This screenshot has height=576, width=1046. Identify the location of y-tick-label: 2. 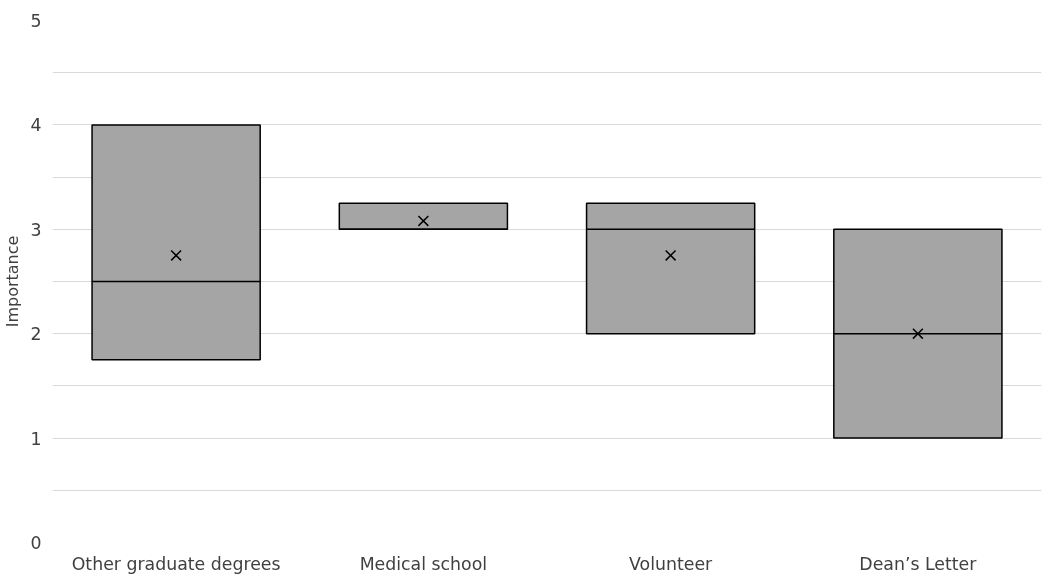
(36, 334).